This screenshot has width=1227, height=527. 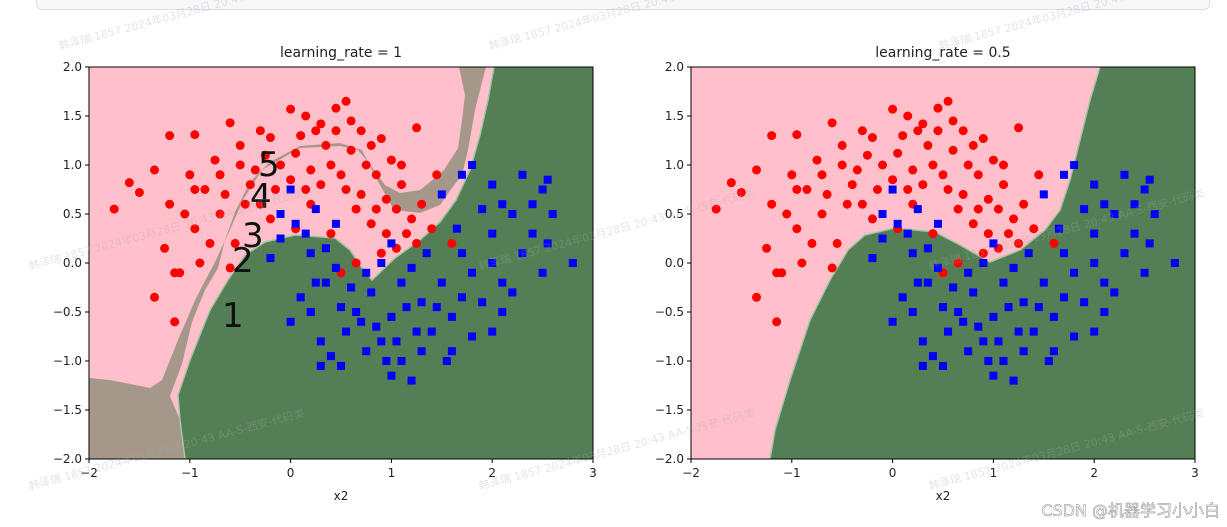 I want to click on y-tick-label: 1.0, so click(x=72, y=165).